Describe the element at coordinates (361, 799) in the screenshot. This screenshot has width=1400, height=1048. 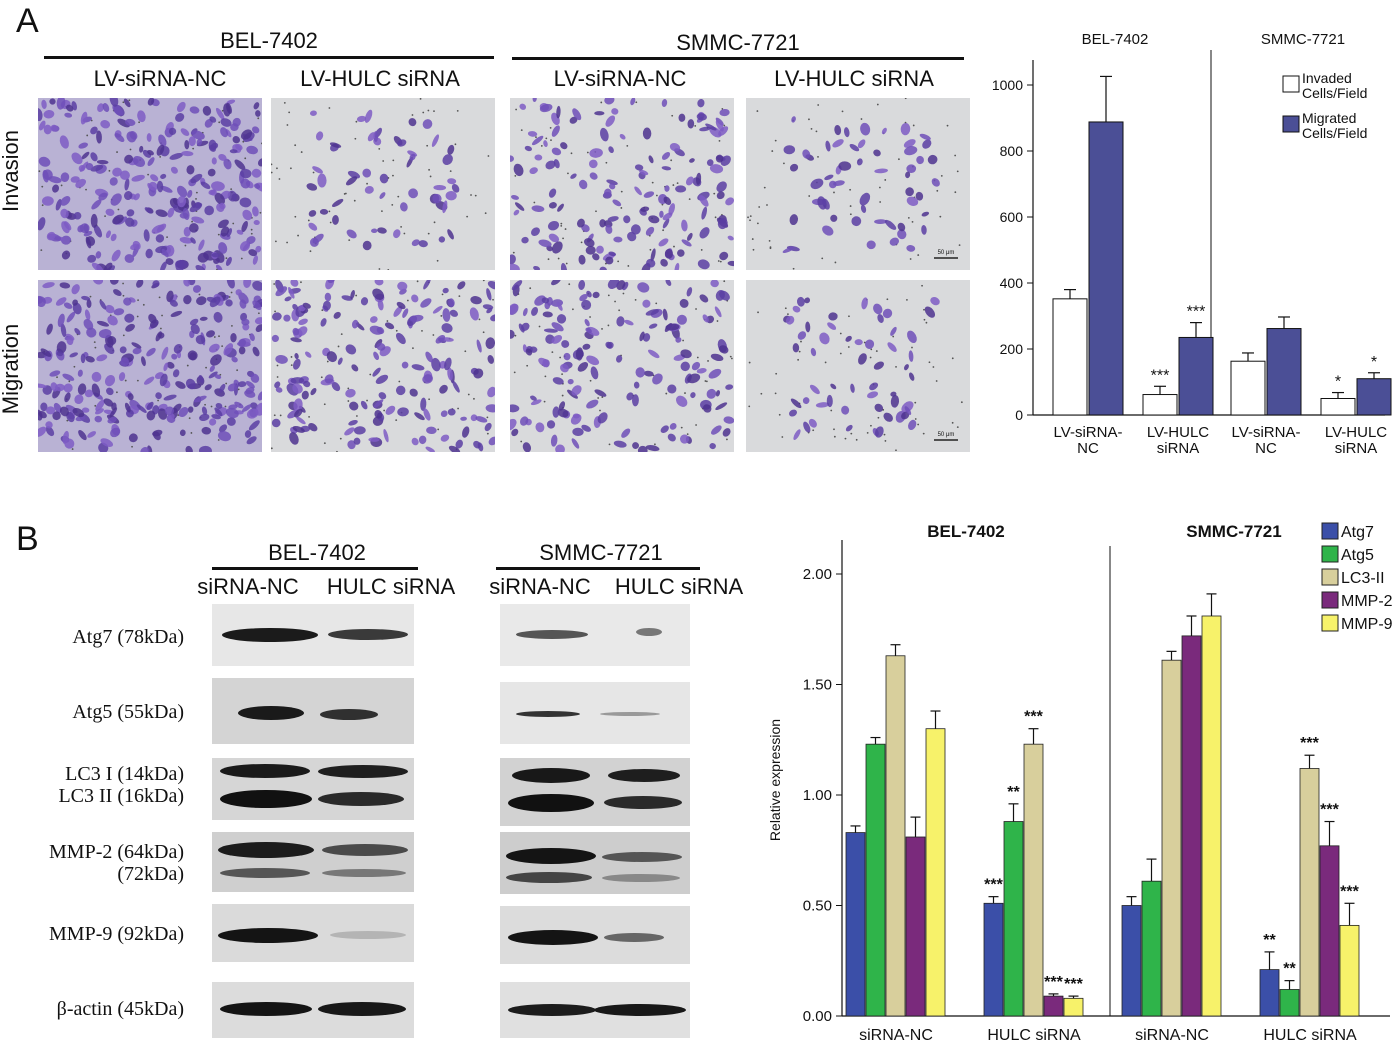
I see `blot-band` at that location.